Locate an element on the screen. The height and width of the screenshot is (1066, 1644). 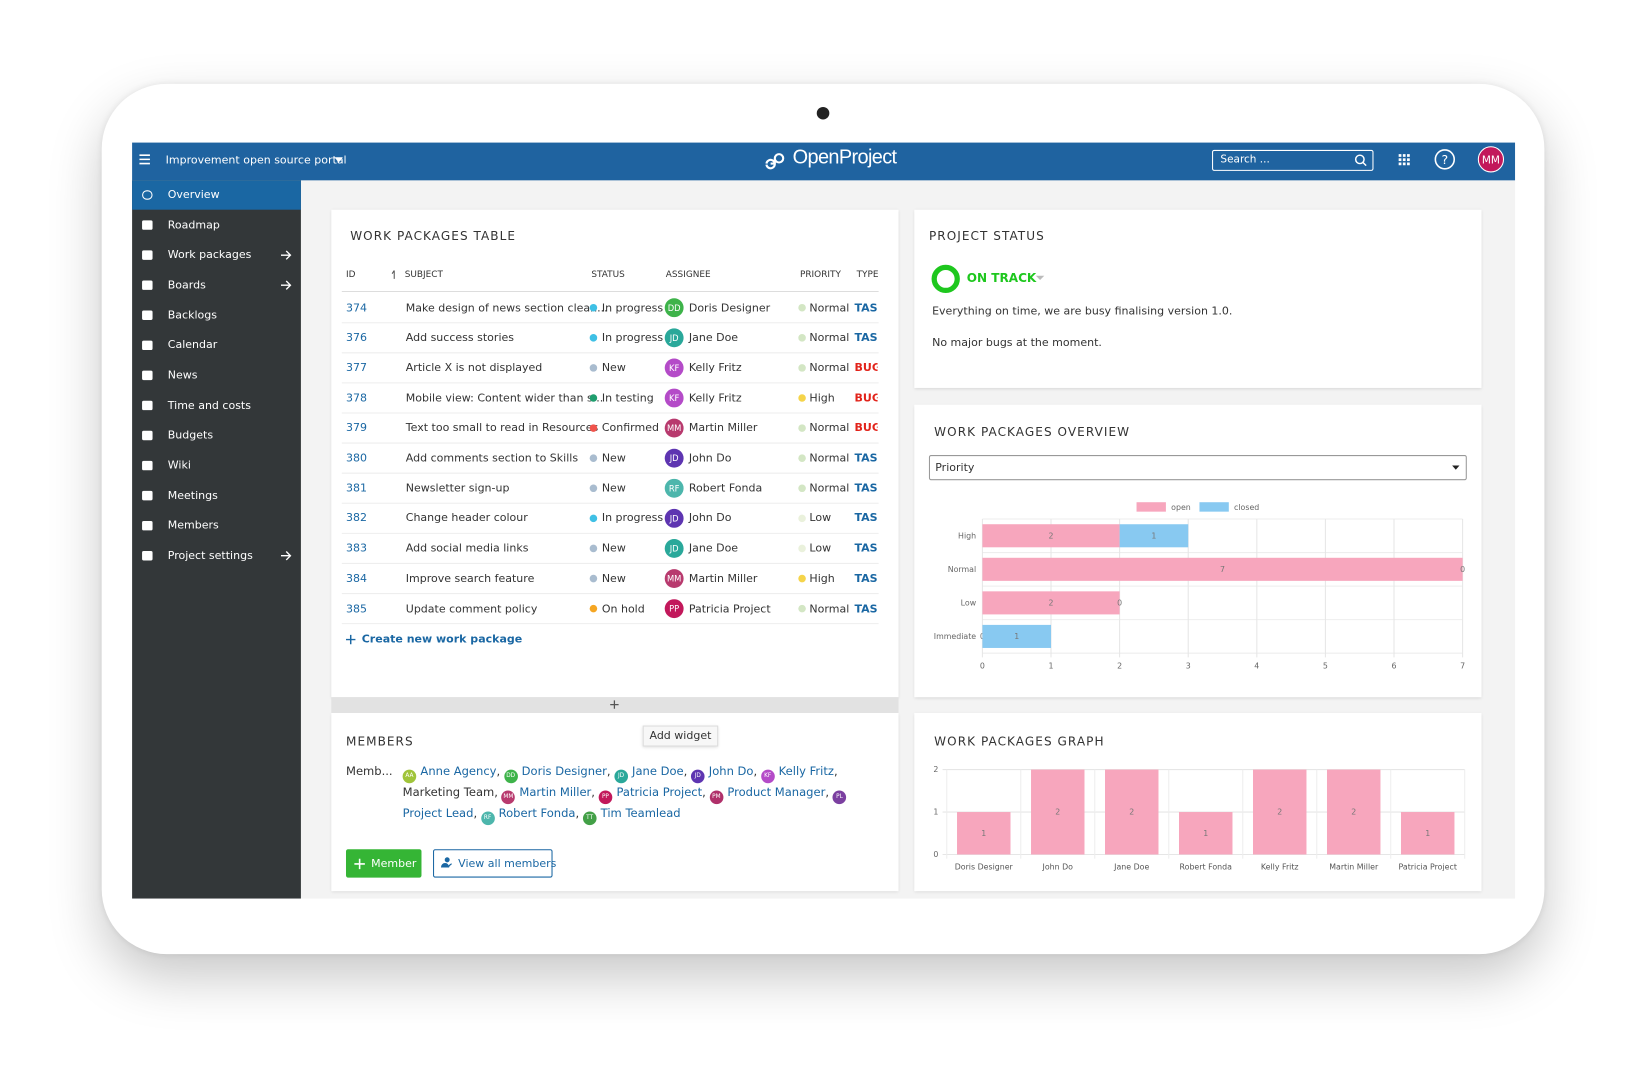
column-header: SUBJECT is located at coordinates (423, 274).